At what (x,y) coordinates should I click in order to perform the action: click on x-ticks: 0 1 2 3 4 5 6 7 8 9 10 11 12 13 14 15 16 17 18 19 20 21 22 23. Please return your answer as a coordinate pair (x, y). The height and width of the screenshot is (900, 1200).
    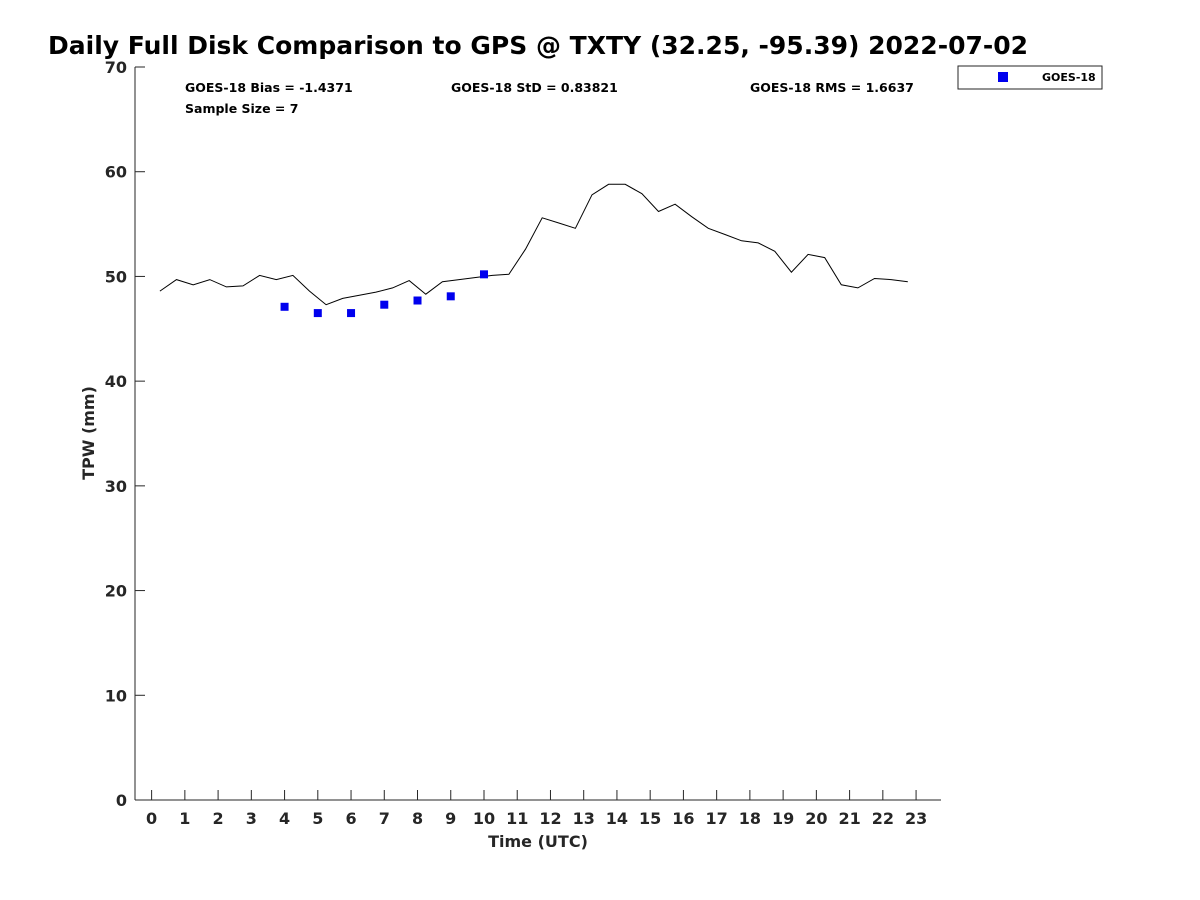
    Looking at the image, I should click on (536, 809).